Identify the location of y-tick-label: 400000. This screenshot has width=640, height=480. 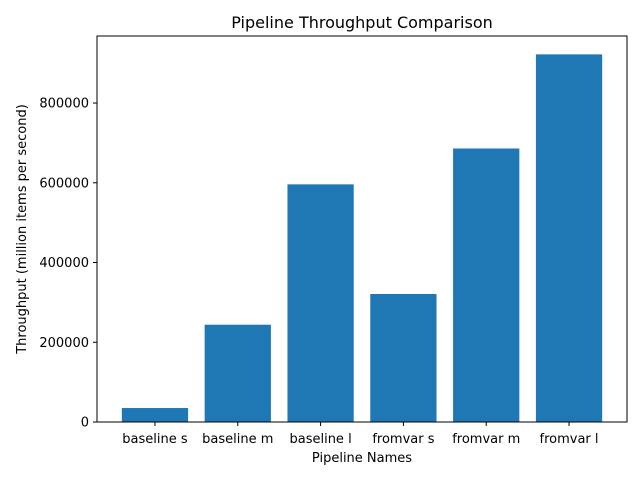
(64, 263).